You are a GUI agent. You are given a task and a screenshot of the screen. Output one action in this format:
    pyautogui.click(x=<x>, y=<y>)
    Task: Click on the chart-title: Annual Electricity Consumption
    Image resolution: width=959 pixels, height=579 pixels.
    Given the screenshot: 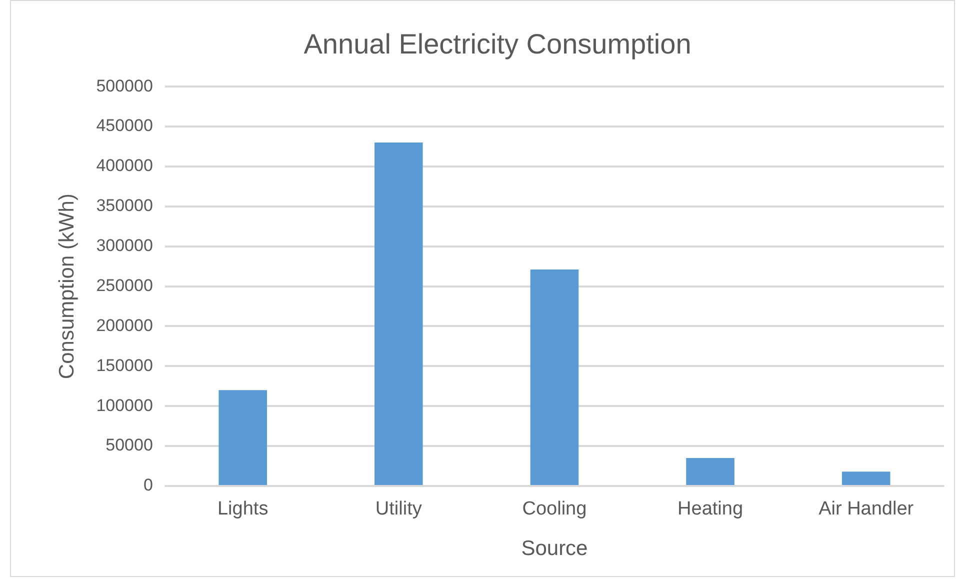 What is the action you would take?
    pyautogui.click(x=498, y=44)
    